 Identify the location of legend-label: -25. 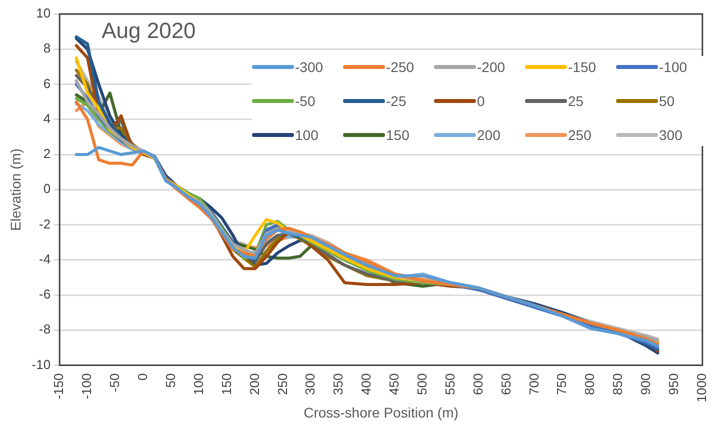
(396, 101).